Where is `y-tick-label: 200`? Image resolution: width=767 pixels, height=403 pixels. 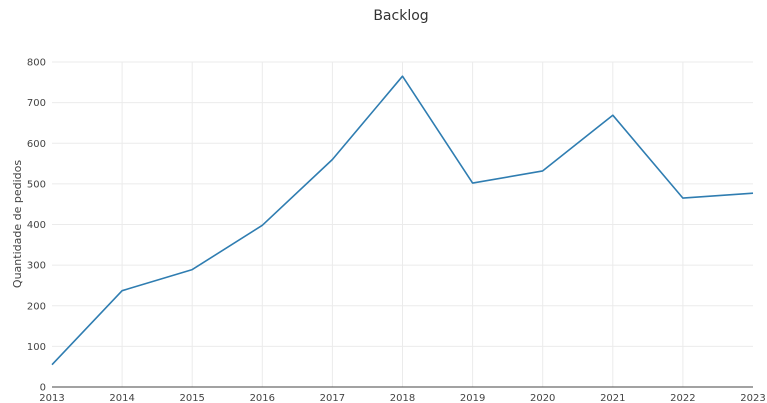 y-tick-label: 200 is located at coordinates (36, 306).